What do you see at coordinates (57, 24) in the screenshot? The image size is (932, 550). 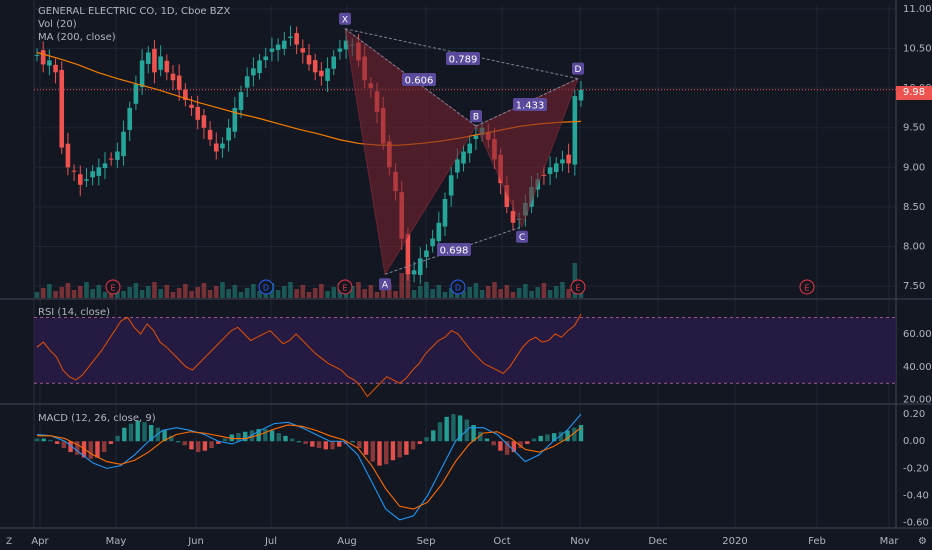 I see `volume-legend: Vol (20)` at bounding box center [57, 24].